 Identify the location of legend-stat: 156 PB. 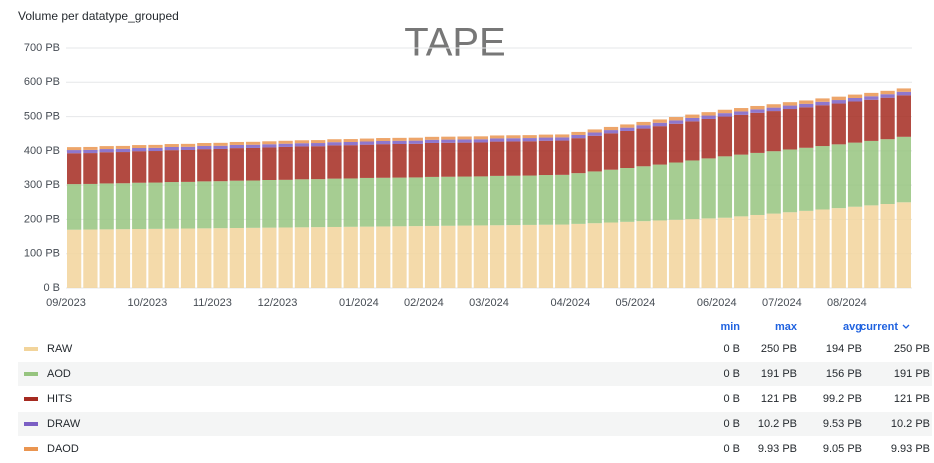
(844, 374).